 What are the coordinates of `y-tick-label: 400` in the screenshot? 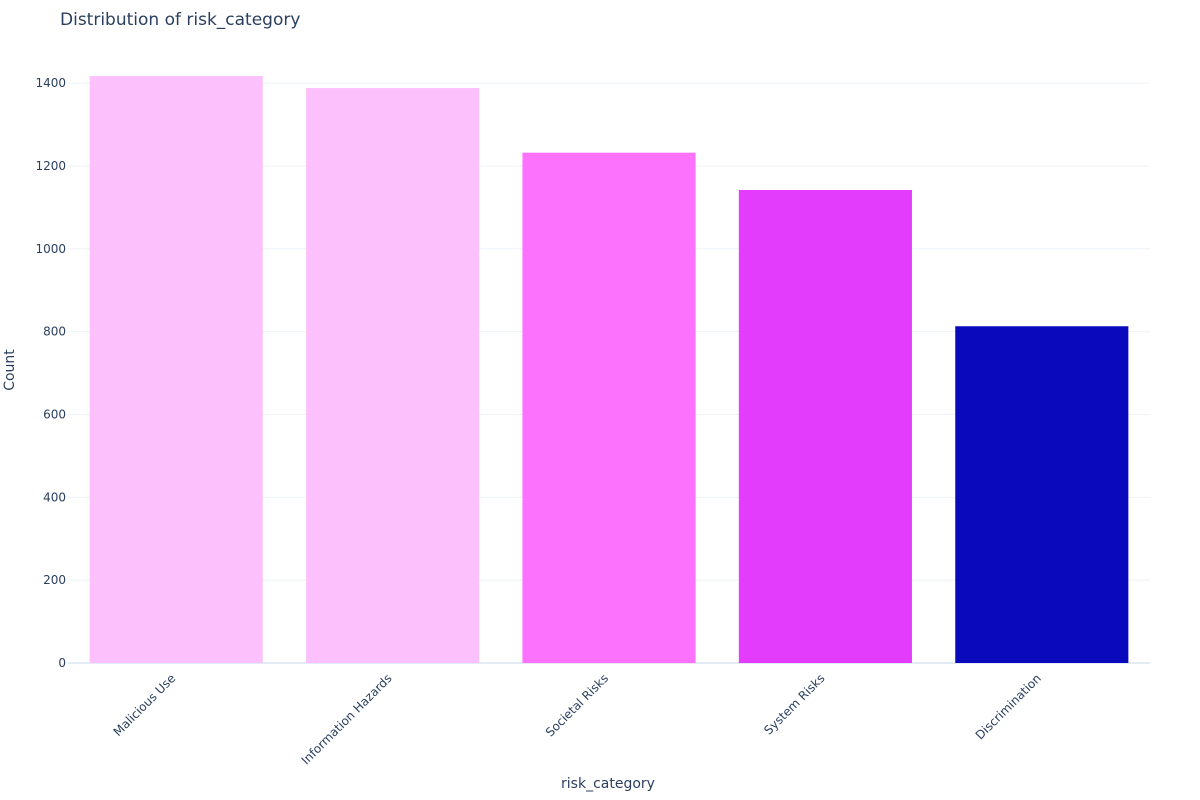 It's located at (54, 497).